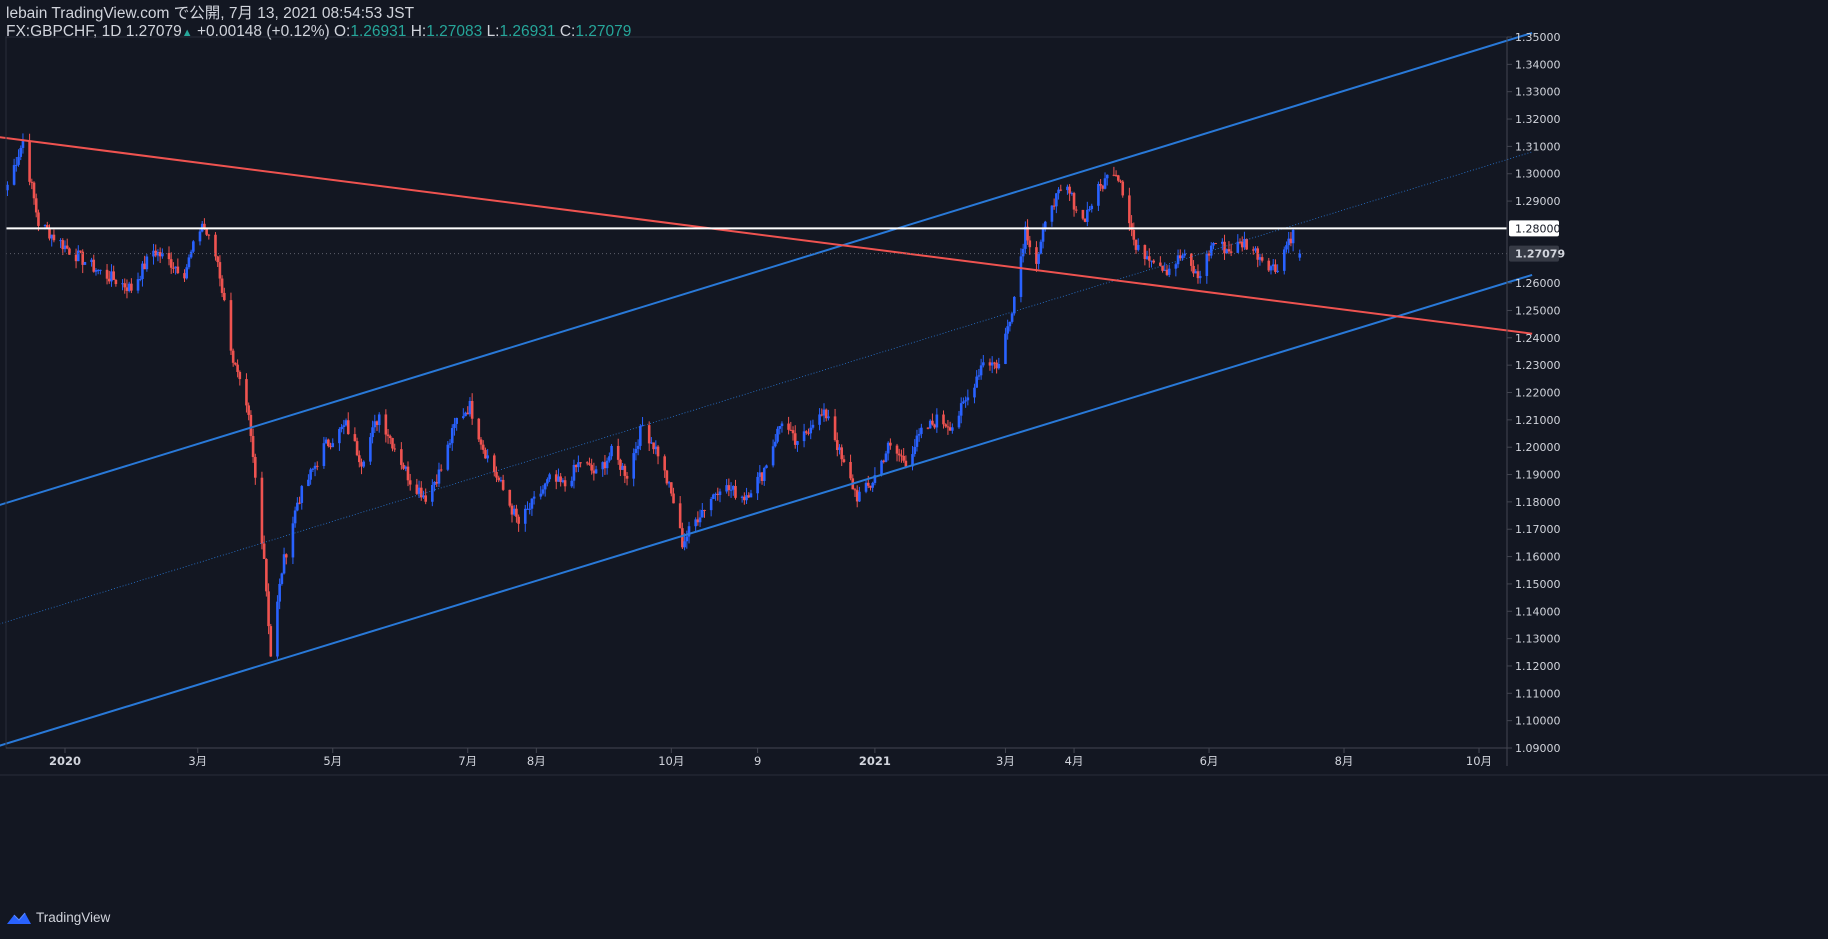  I want to click on high-label: H:, so click(418, 31).